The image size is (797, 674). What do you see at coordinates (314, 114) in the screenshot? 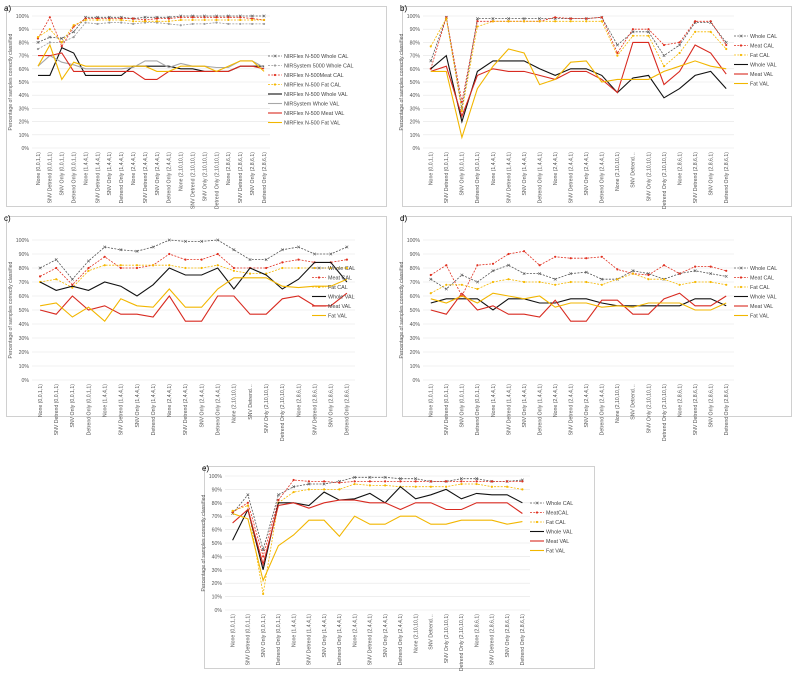
I see `legend-label: NIRFlex N-500 Meat VAL` at bounding box center [314, 114].